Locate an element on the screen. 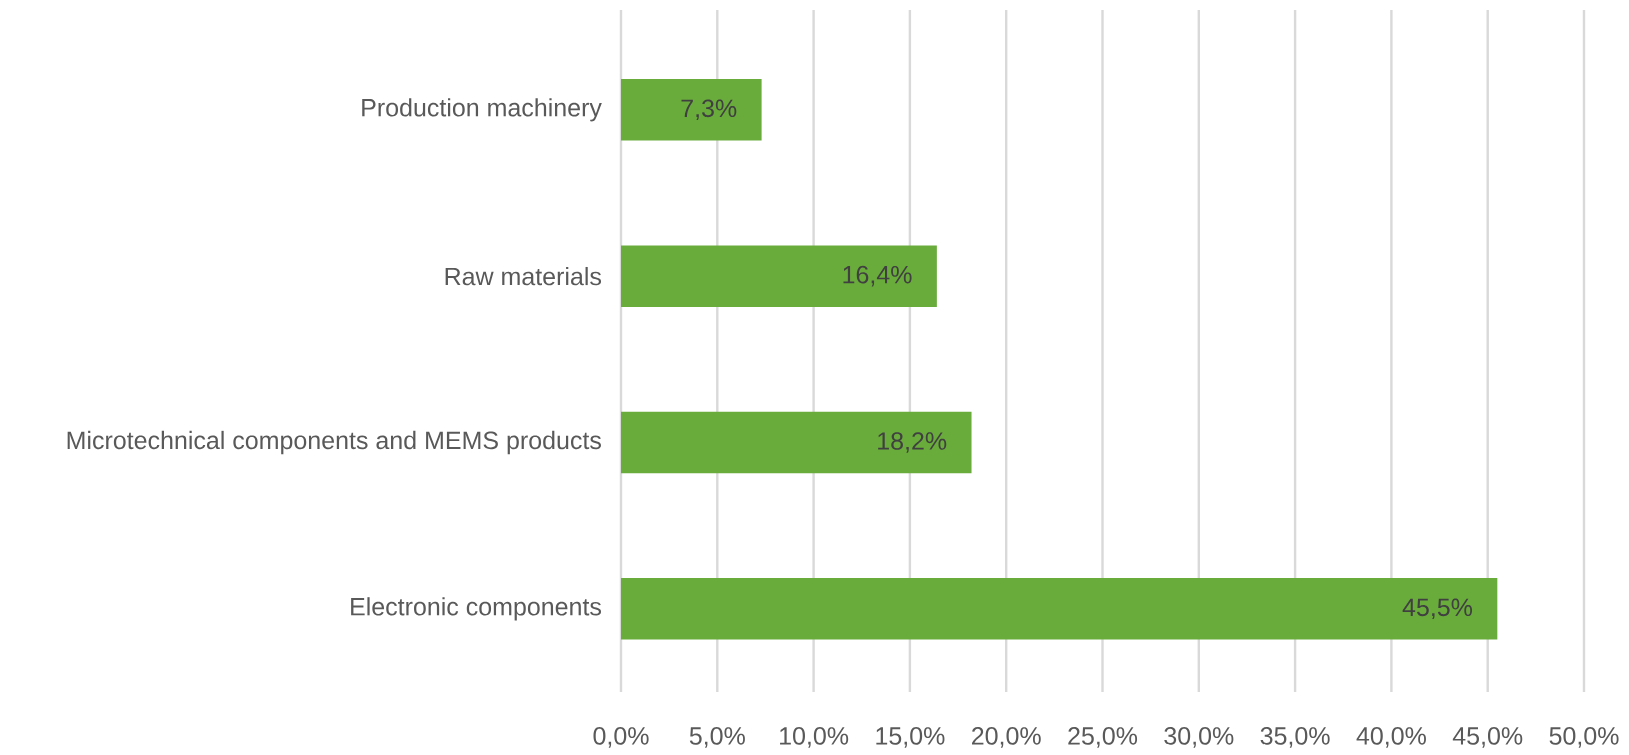 The image size is (1629, 755). data-label: 45,5% is located at coordinates (1437, 609).